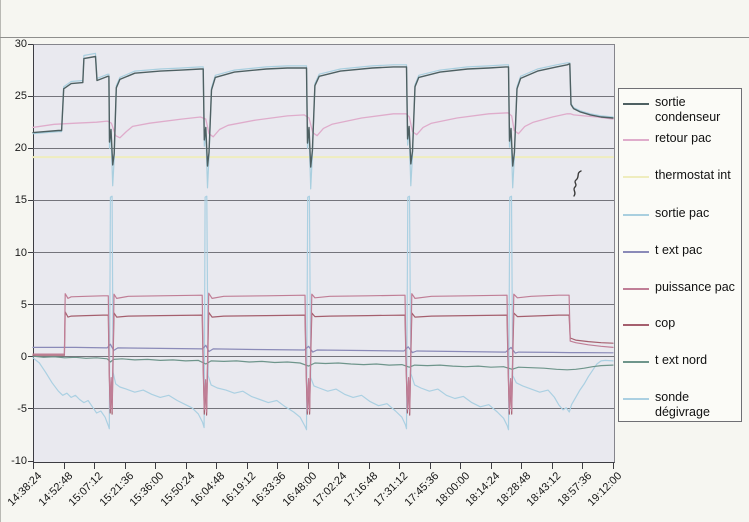 Image resolution: width=749 pixels, height=522 pixels. Describe the element at coordinates (695, 287) in the screenshot. I see `legend-item-label: puissance pac` at that location.